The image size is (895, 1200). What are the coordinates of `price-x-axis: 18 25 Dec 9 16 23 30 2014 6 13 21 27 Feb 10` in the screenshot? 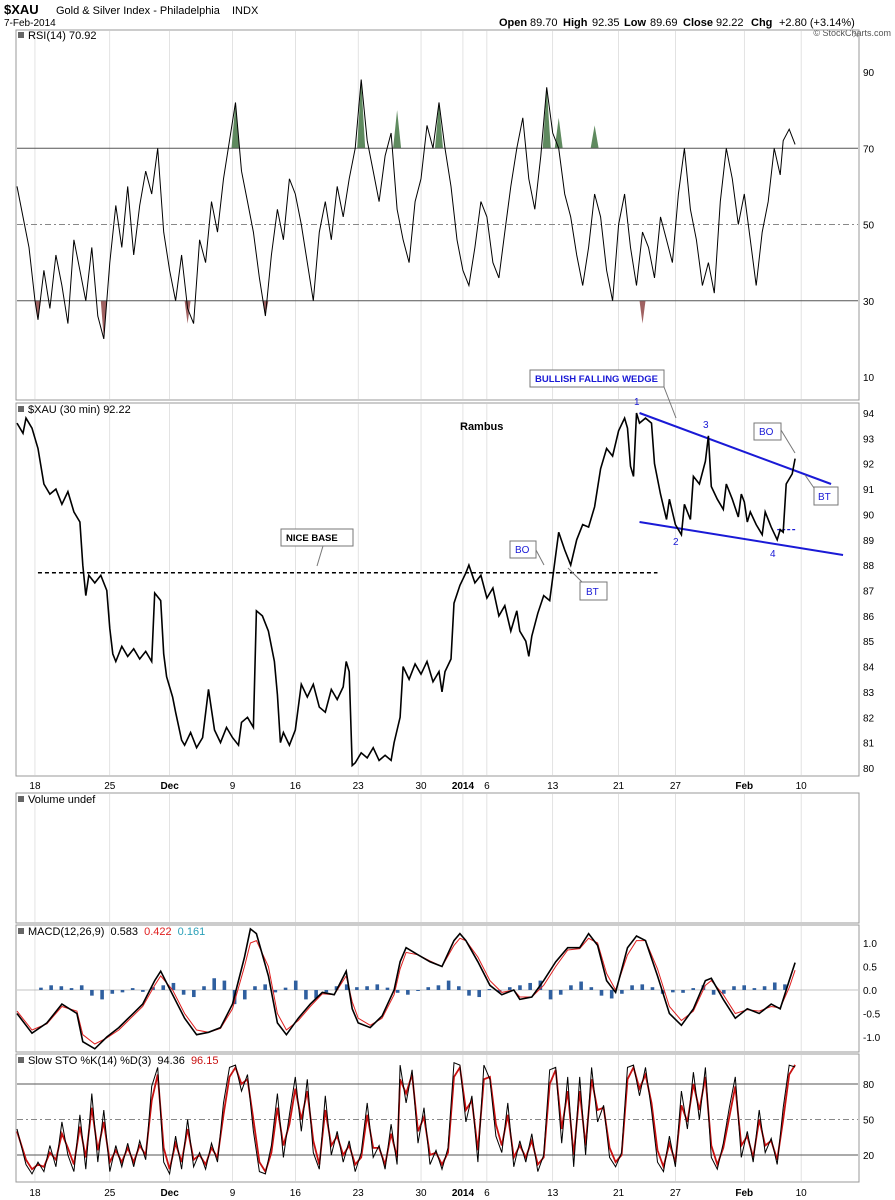 It's located at (418, 786).